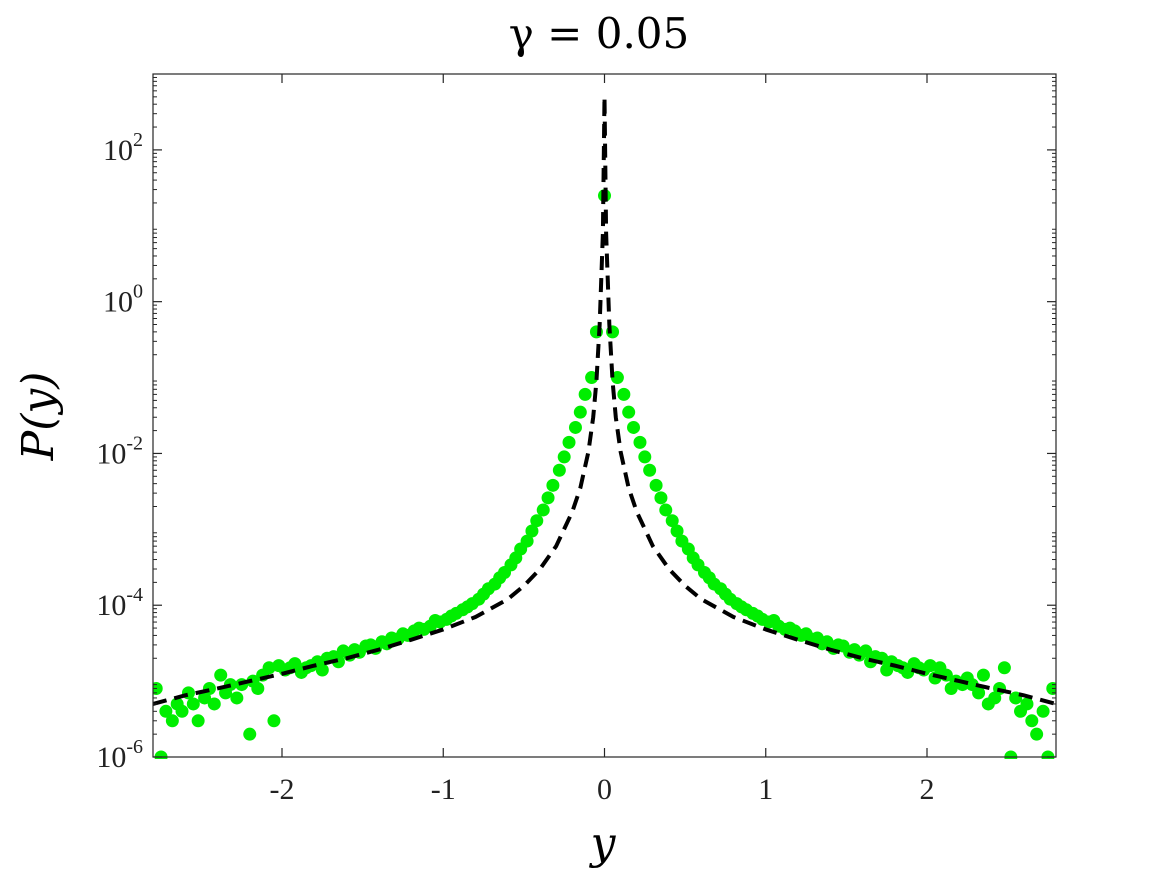 The image size is (1167, 875). Describe the element at coordinates (119, 755) in the screenshot. I see `y-tick-label: 10⁻⁶` at that location.